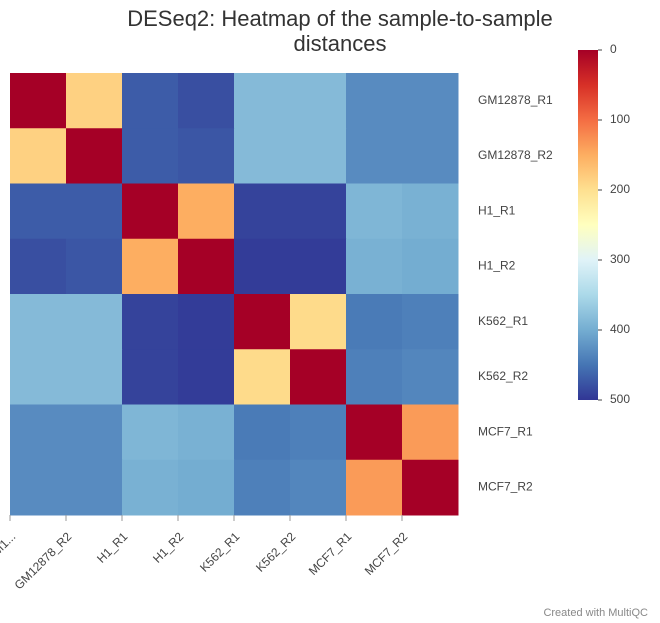 This screenshot has width=660, height=623. Describe the element at coordinates (595, 613) in the screenshot. I see `credit: Created with MultiQC` at that location.